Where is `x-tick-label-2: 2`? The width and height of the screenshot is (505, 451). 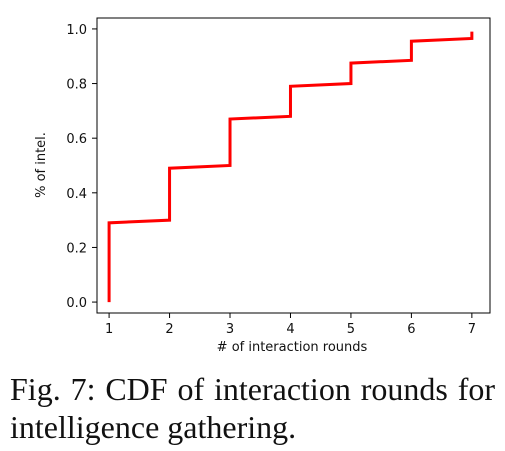
x-tick-label-2: 2 is located at coordinates (169, 329).